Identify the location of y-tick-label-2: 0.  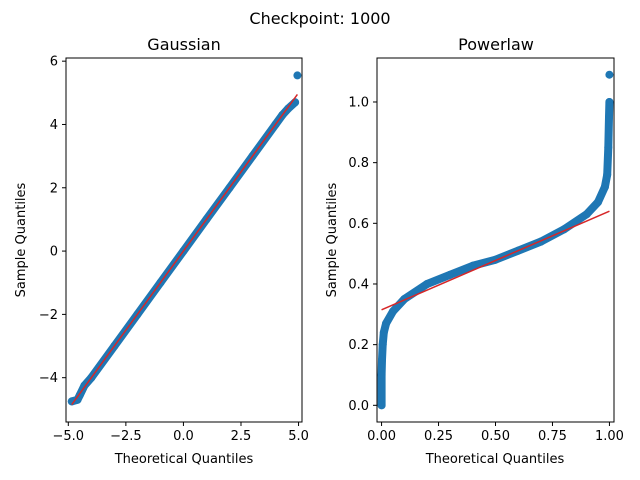
(54, 252).